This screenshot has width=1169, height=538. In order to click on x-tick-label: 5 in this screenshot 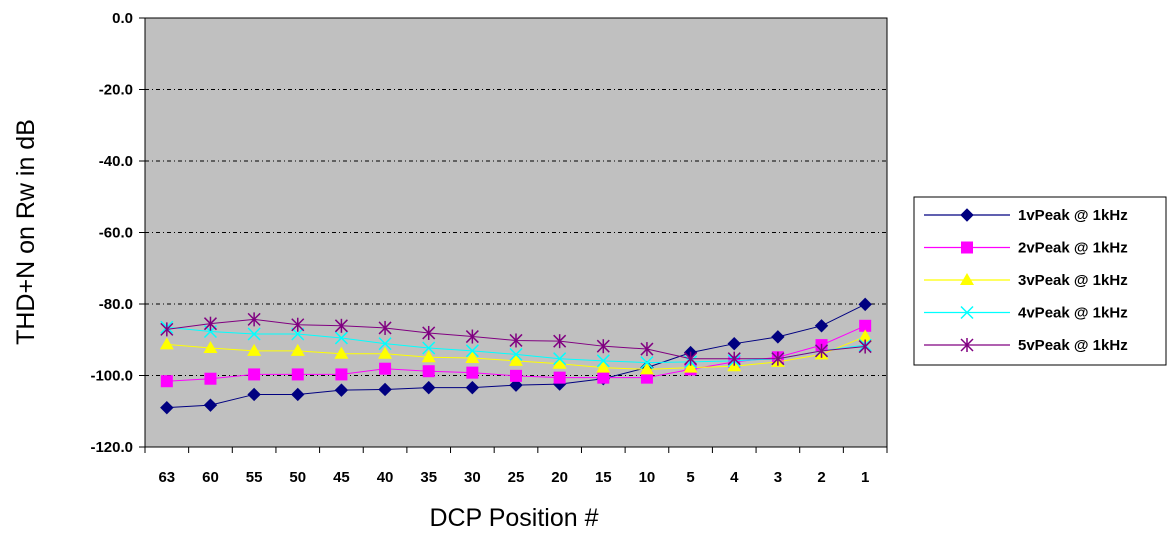, I will do `click(690, 477)`.